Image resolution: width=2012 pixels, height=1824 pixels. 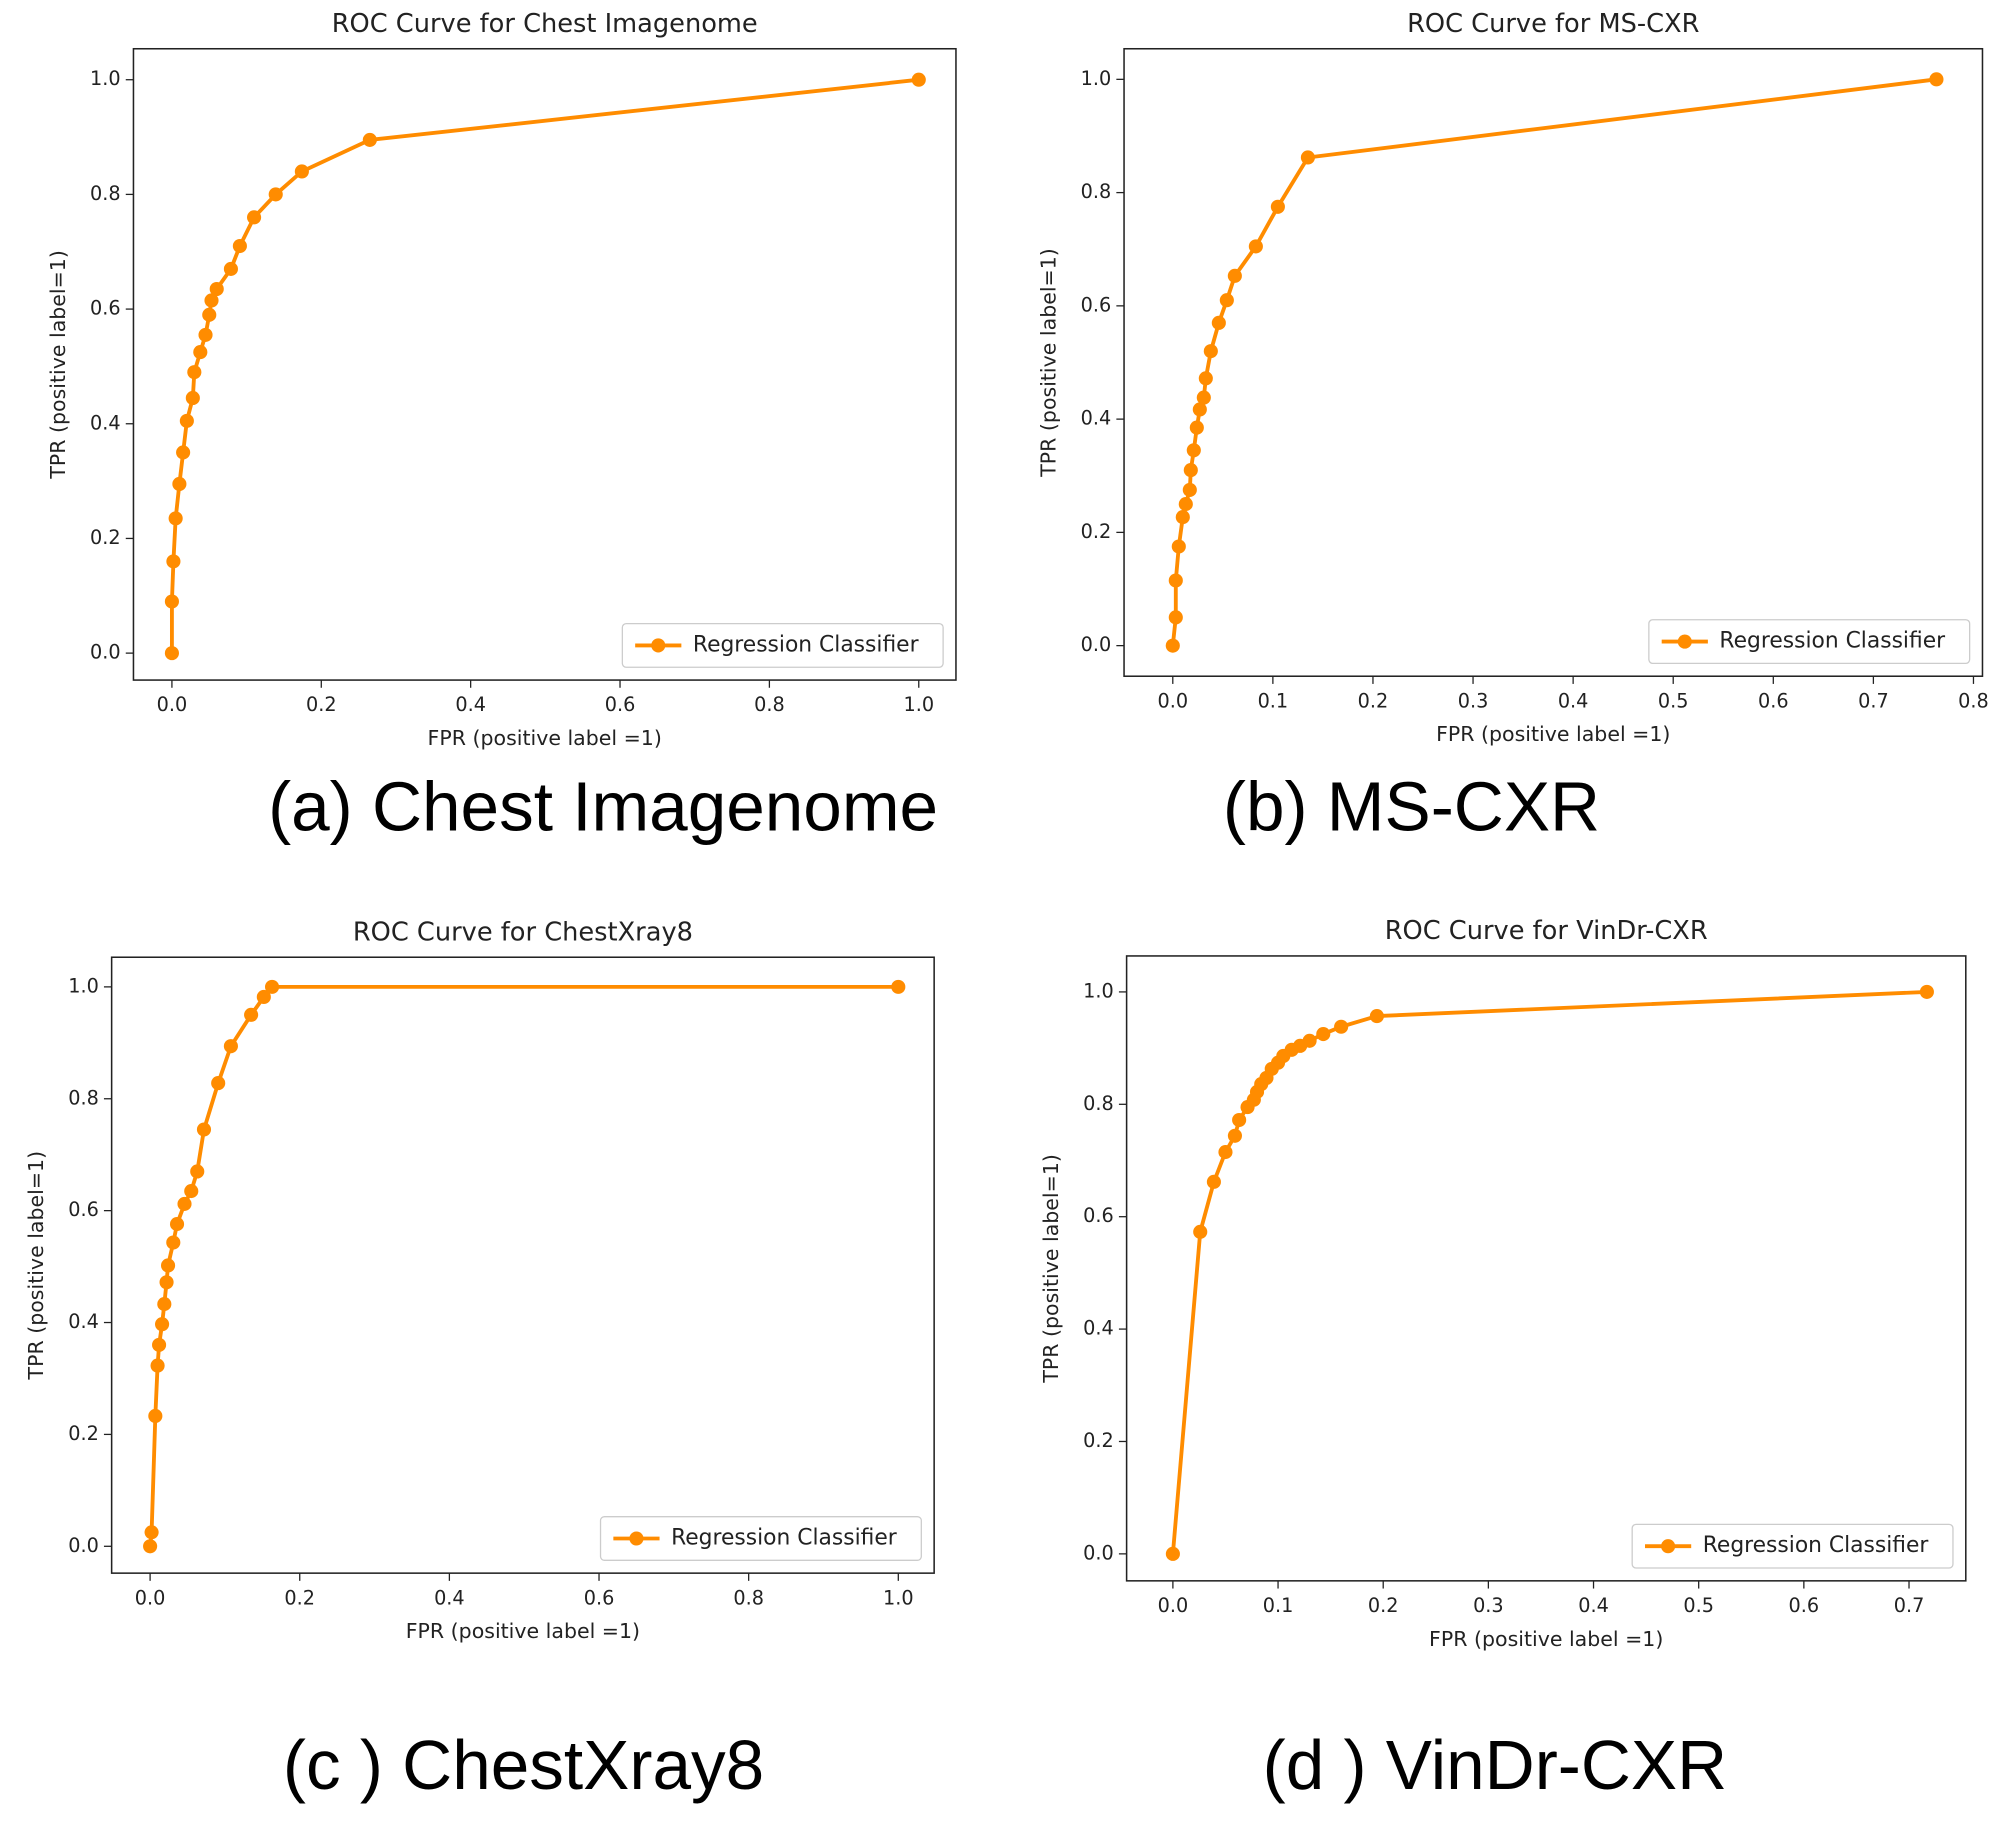 What do you see at coordinates (1546, 931) in the screenshot?
I see `chart-title: ROC Curve for VinDr-CXR` at bounding box center [1546, 931].